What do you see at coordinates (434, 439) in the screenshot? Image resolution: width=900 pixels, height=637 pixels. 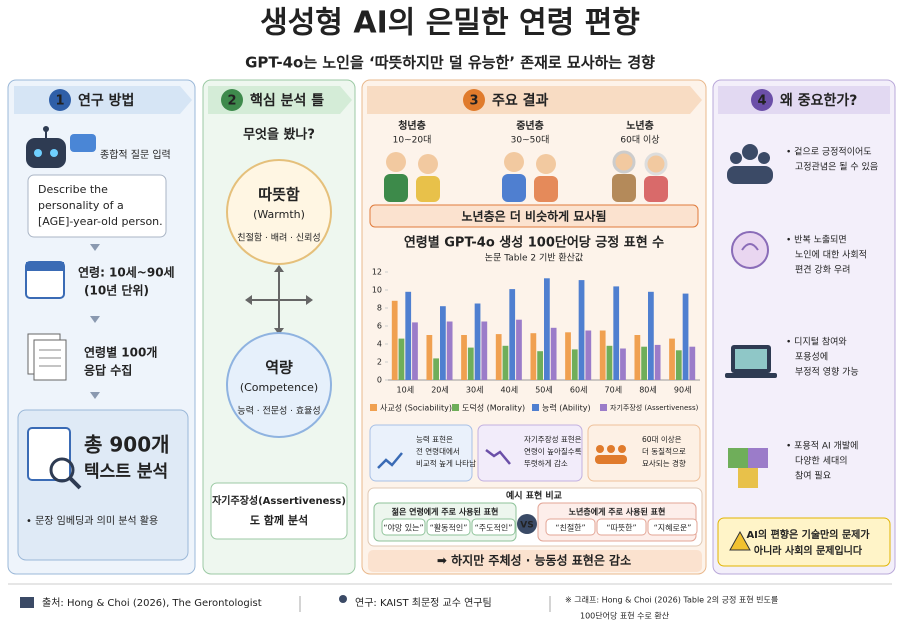 I see `finding-text: 능력 표현은` at bounding box center [434, 439].